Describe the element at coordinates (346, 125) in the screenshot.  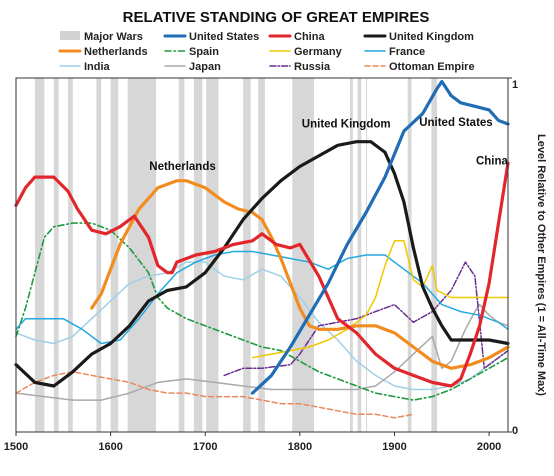
I see `annotation-united-kingdom: United Kingdom` at that location.